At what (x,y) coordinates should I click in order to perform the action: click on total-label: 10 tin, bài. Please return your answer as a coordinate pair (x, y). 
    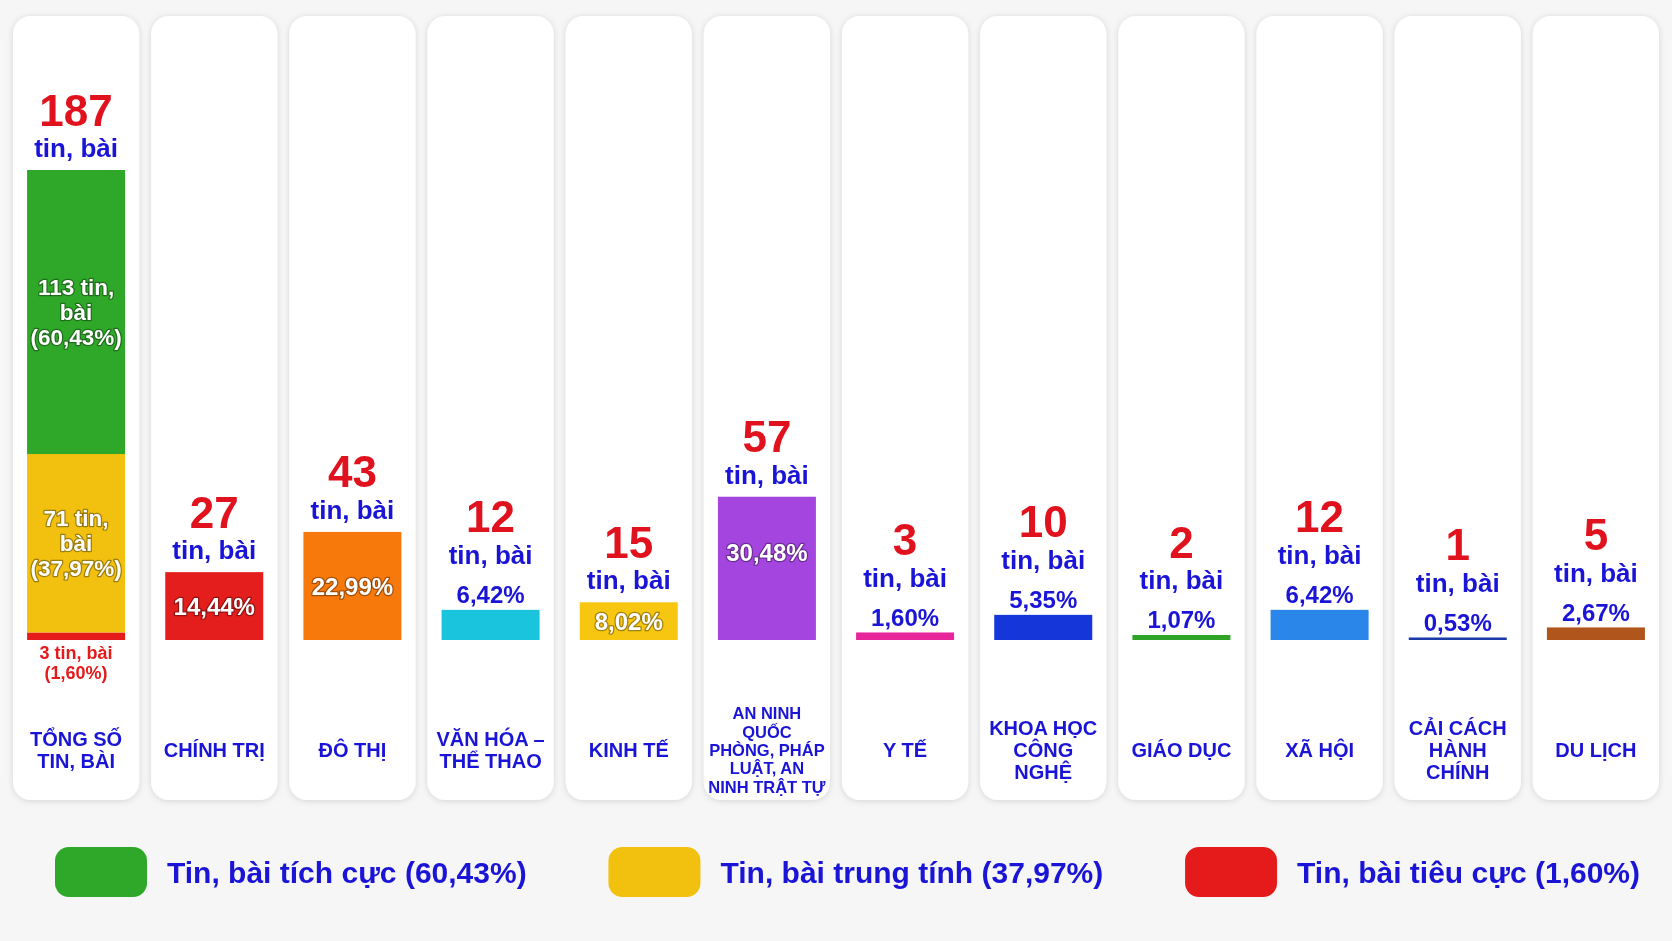
    Looking at the image, I should click on (1043, 536).